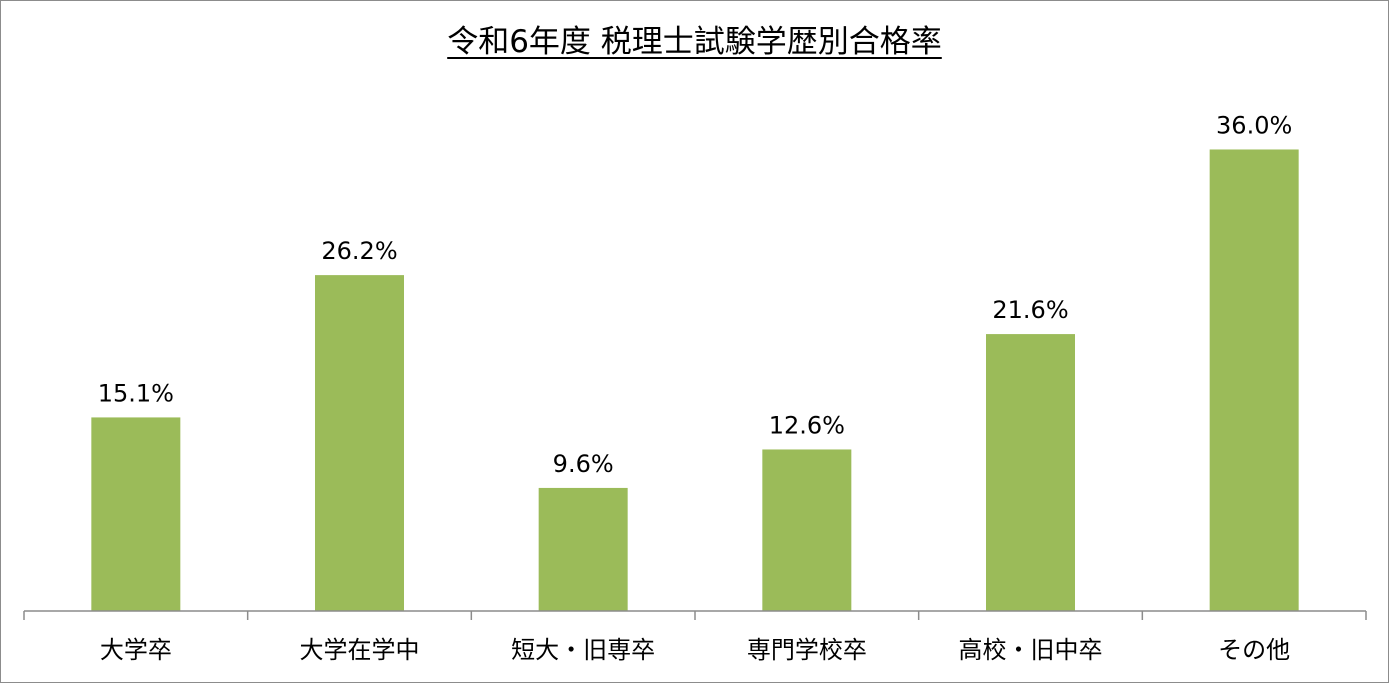 Image resolution: width=1389 pixels, height=683 pixels. What do you see at coordinates (136, 393) in the screenshot?
I see `data-label: 15.1%` at bounding box center [136, 393].